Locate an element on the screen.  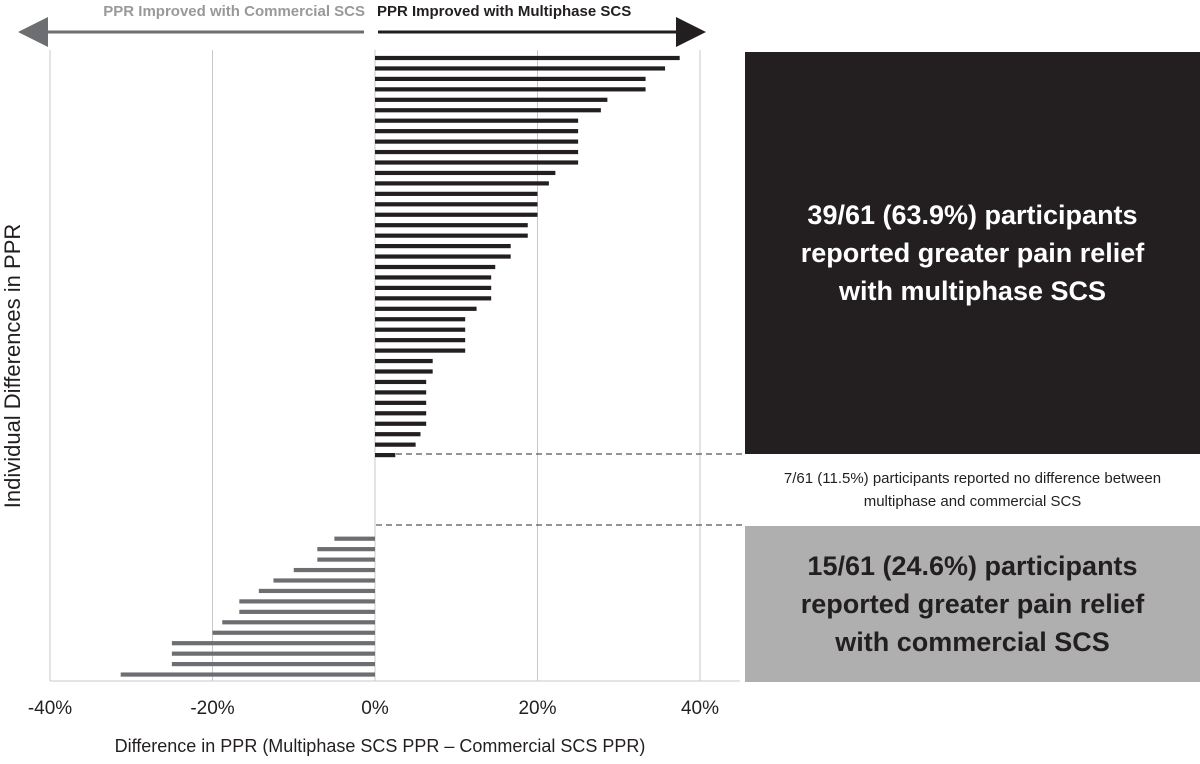
x-tick-label: -20% is located at coordinates (212, 708).